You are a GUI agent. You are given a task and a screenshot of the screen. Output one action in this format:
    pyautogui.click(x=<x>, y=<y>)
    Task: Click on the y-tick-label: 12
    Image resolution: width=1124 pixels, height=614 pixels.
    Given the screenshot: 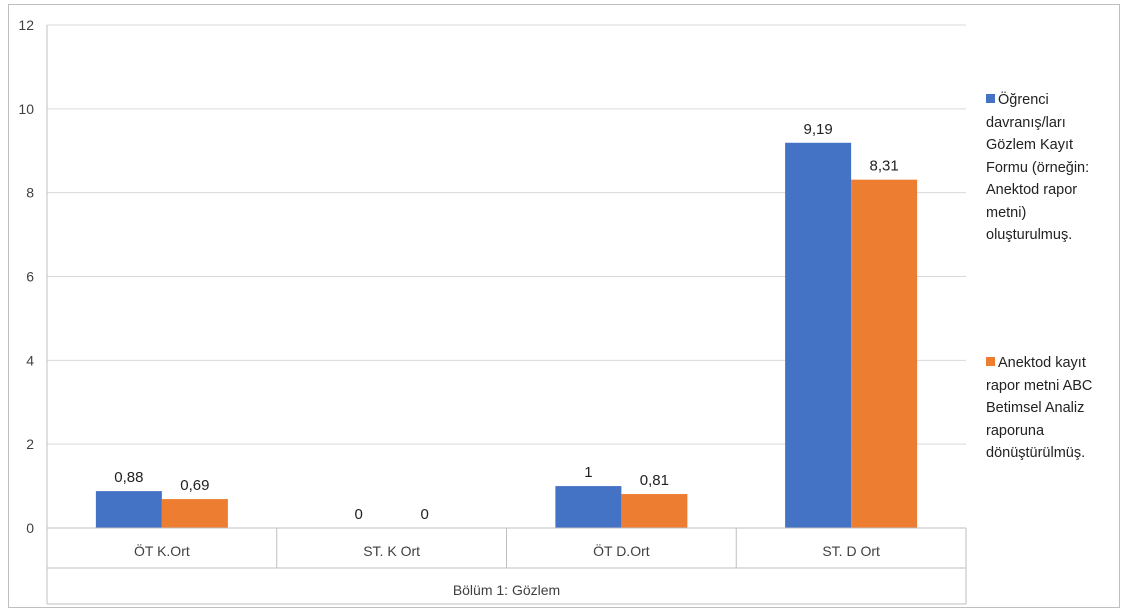 What is the action you would take?
    pyautogui.click(x=26, y=25)
    